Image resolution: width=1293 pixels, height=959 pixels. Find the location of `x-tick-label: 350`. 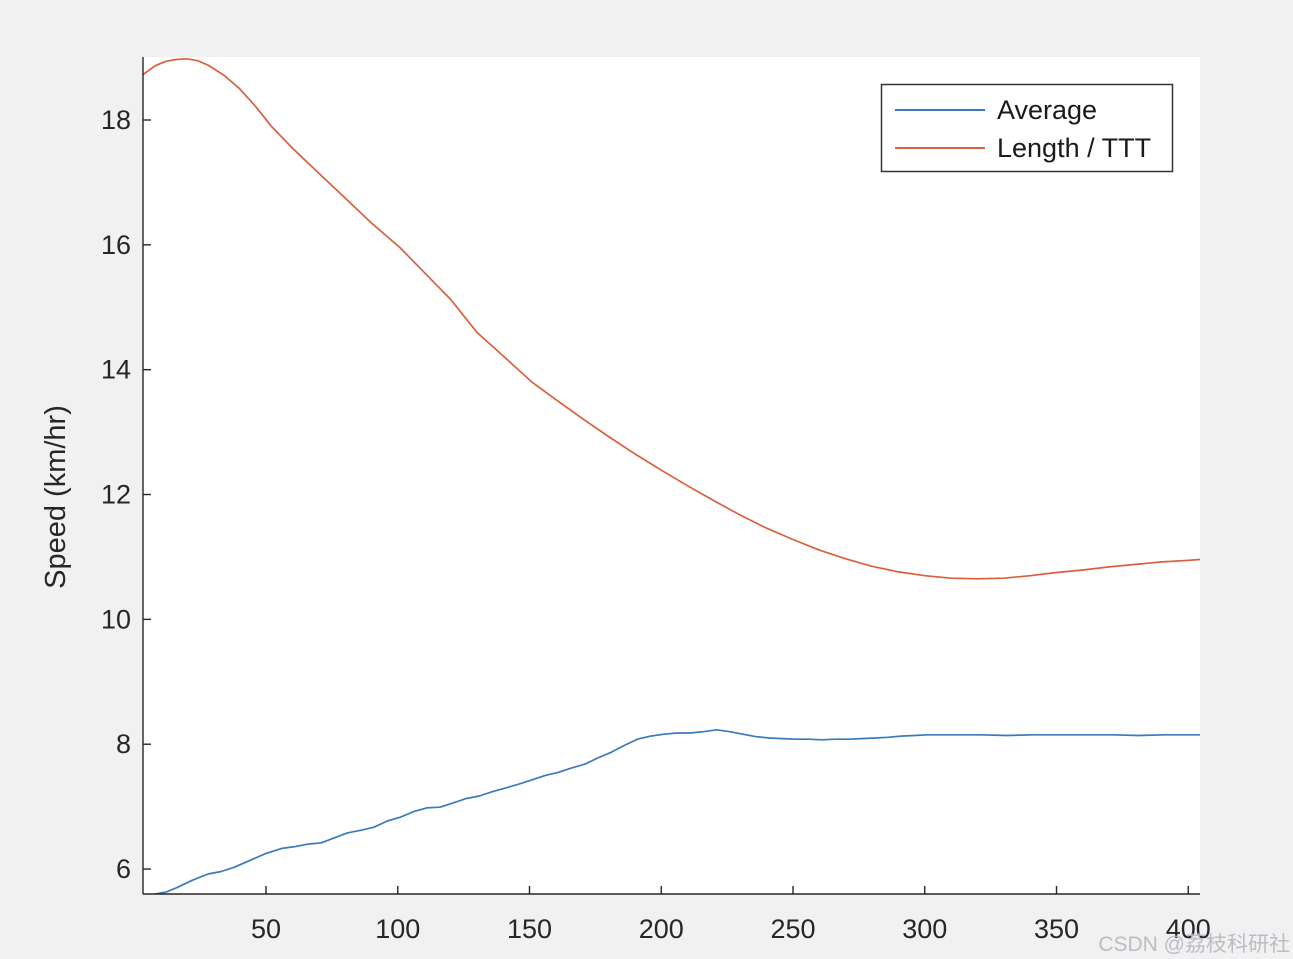

x-tick-label: 350 is located at coordinates (1056, 929).